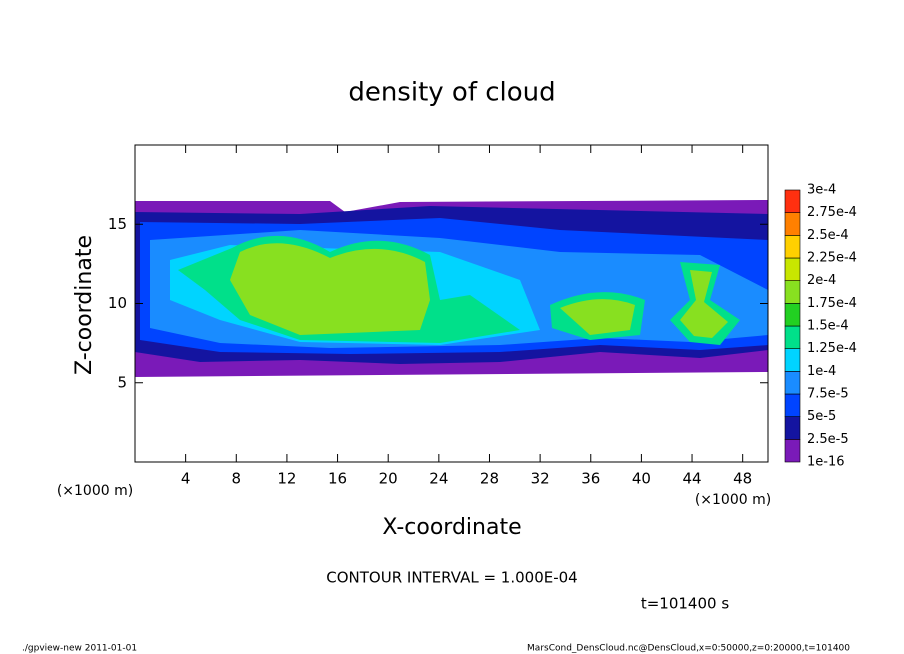 The image size is (904, 654). What do you see at coordinates (826, 462) in the screenshot?
I see `colorbar-label: 1e-16` at bounding box center [826, 462].